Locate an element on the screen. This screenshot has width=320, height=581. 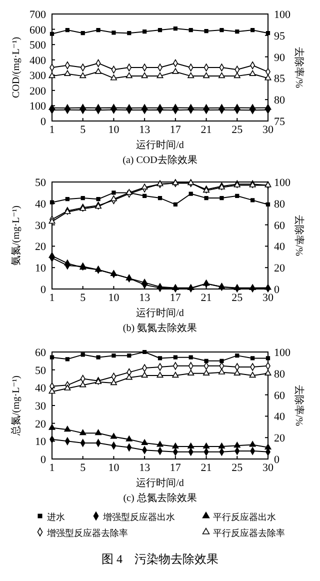
legend-label: 增强型反应器去除率 is located at coordinates (87, 533).